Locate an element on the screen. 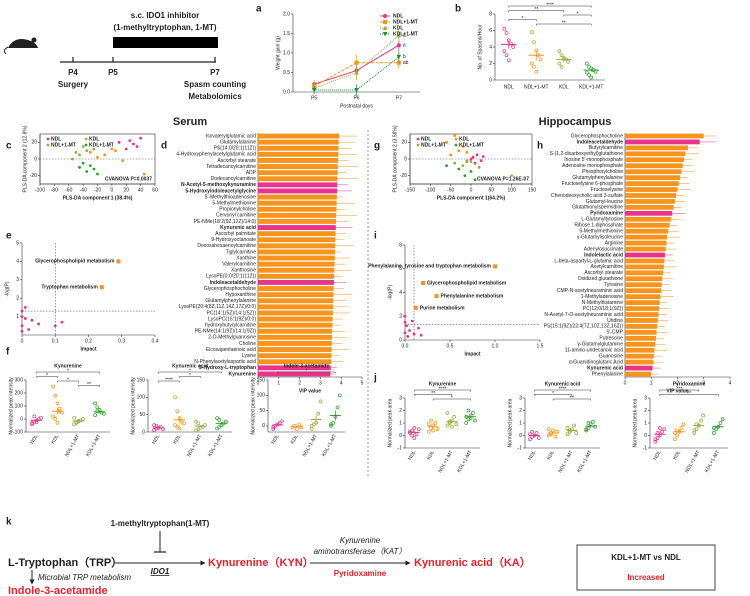 Image resolution: width=750 pixels, height=596 pixels. category-label: Chenodeoxycholic acid 3-sulfate is located at coordinates (587, 196).